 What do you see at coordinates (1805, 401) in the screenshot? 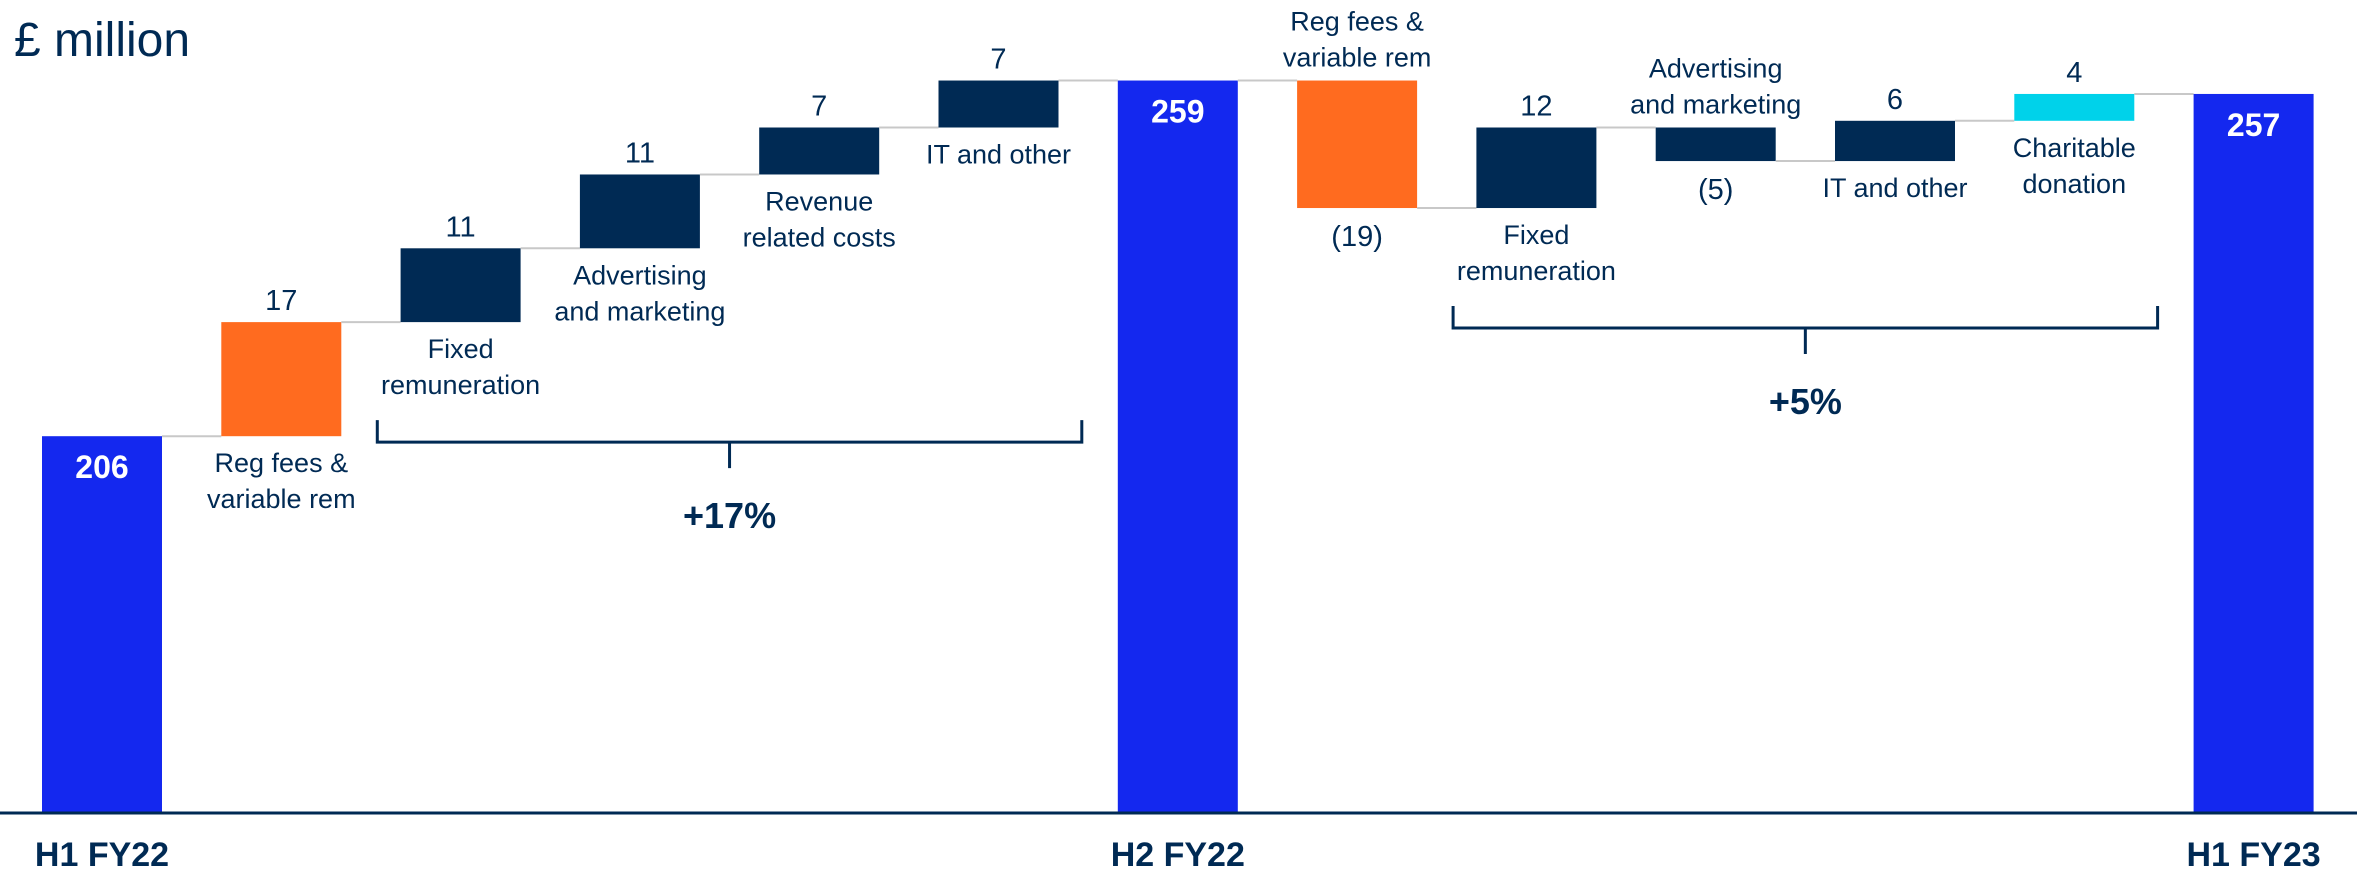
I see `growth-annotation: +5%` at bounding box center [1805, 401].